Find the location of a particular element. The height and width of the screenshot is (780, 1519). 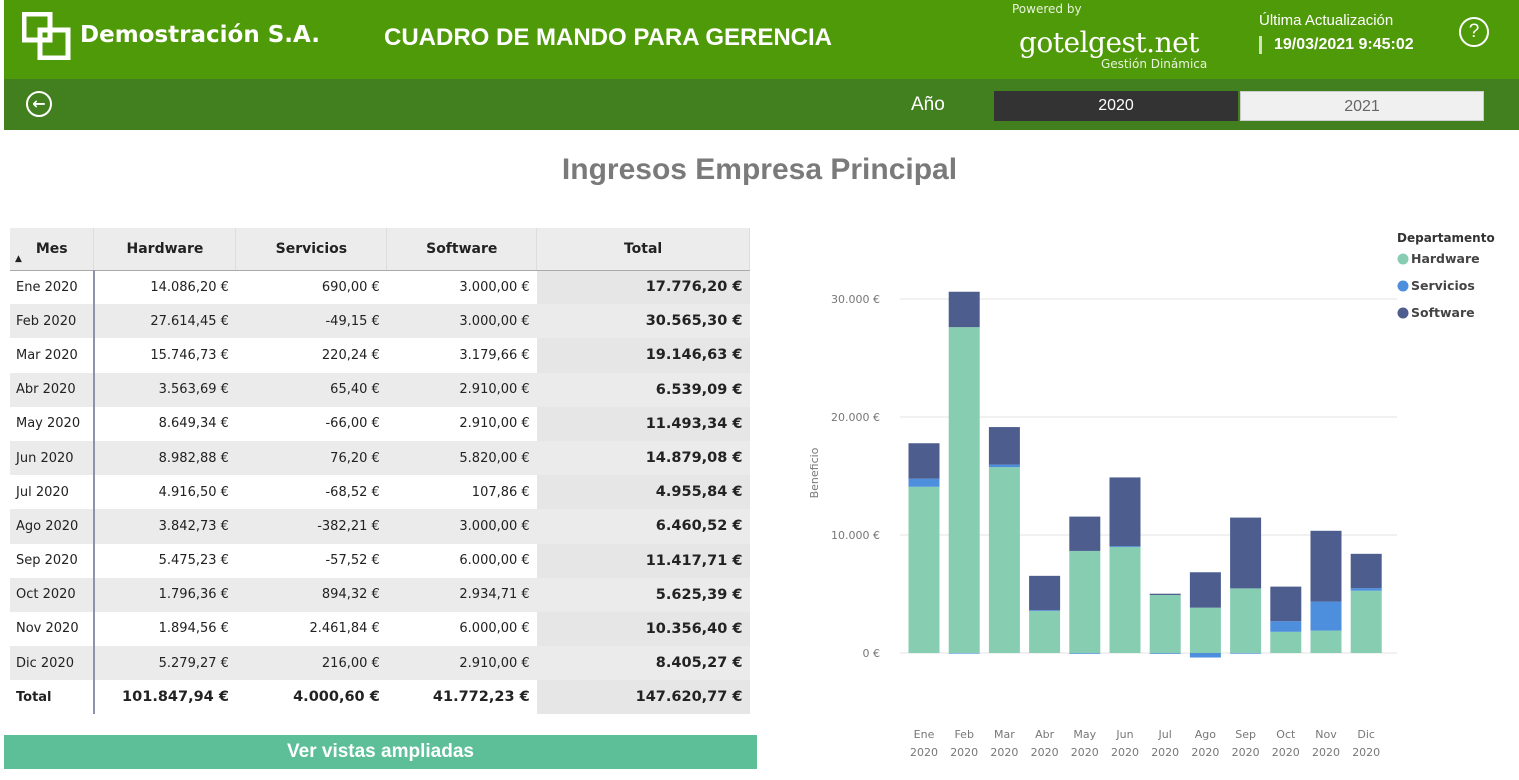

help-icon: ? is located at coordinates (1474, 32).